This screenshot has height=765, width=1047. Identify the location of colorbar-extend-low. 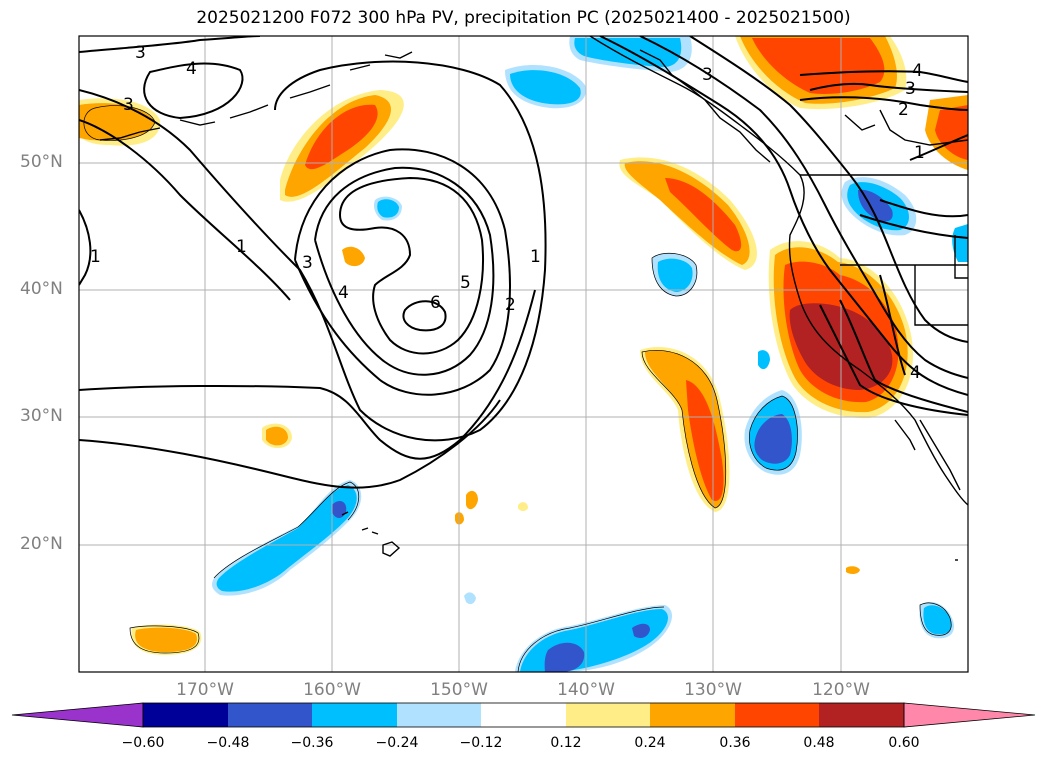
(77, 715).